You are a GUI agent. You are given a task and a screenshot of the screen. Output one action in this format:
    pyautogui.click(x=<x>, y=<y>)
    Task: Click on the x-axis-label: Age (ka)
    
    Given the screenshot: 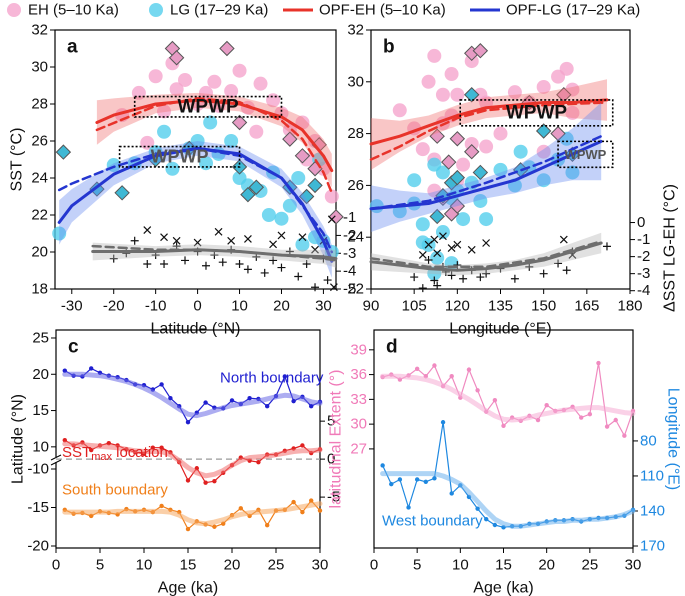 What is the action you would take?
    pyautogui.click(x=503, y=588)
    